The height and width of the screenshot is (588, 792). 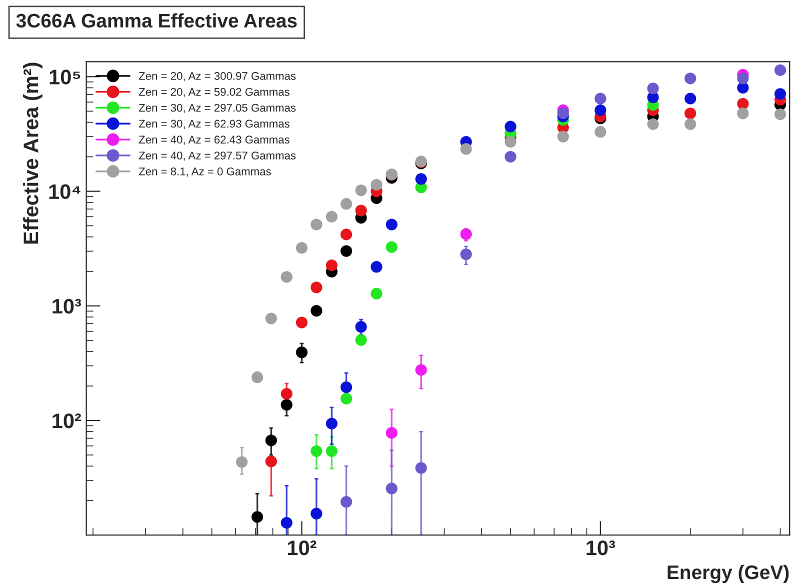 What do you see at coordinates (214, 124) in the screenshot?
I see `legend-label: Zen = 30, Az = 62.93 Gammas` at bounding box center [214, 124].